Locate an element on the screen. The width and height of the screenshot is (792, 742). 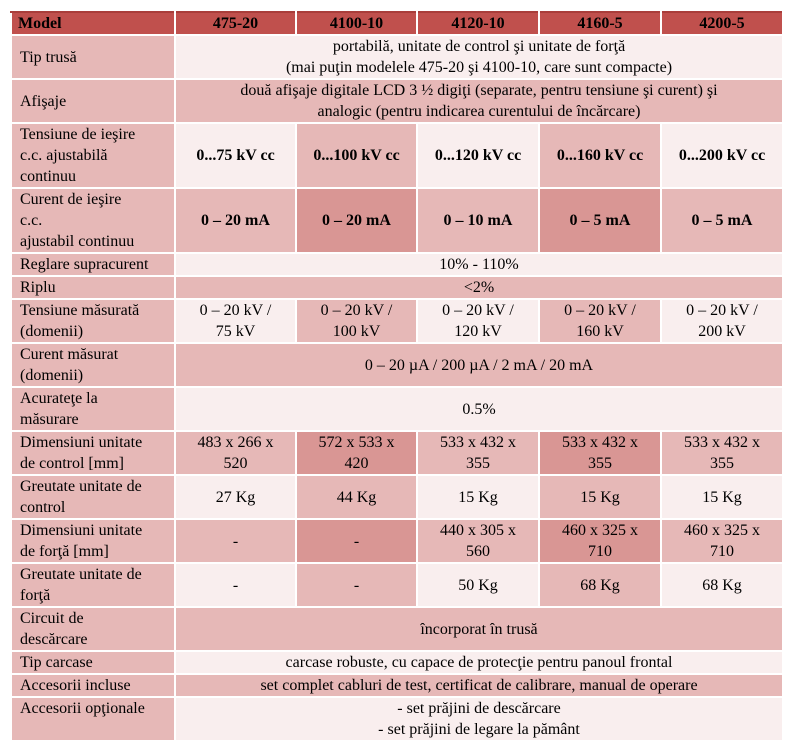
cell-4160-5: 68 Kg is located at coordinates (600, 585).